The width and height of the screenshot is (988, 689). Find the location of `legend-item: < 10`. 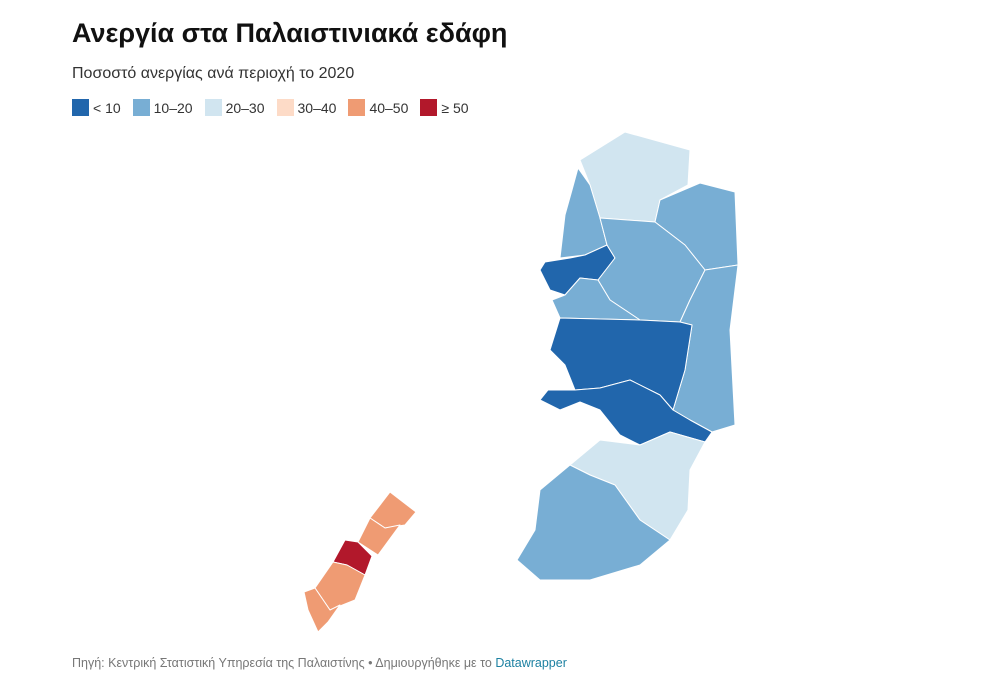

legend-item: < 10 is located at coordinates (96, 107).